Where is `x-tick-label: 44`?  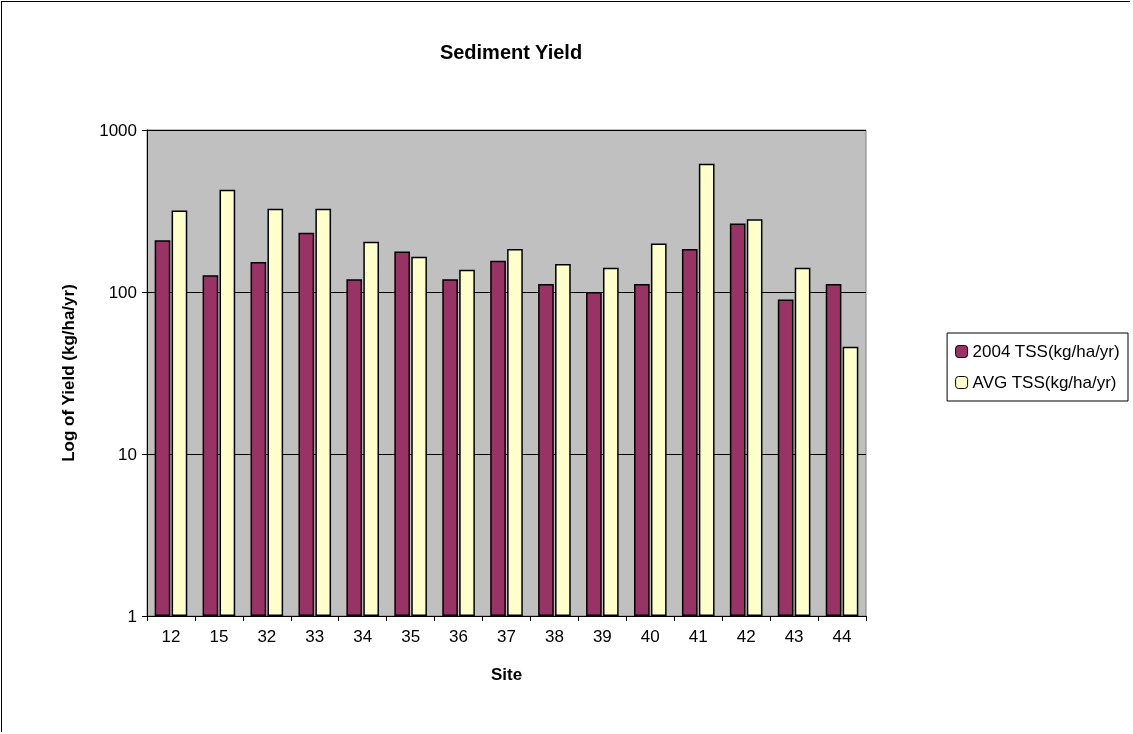
x-tick-label: 44 is located at coordinates (842, 636).